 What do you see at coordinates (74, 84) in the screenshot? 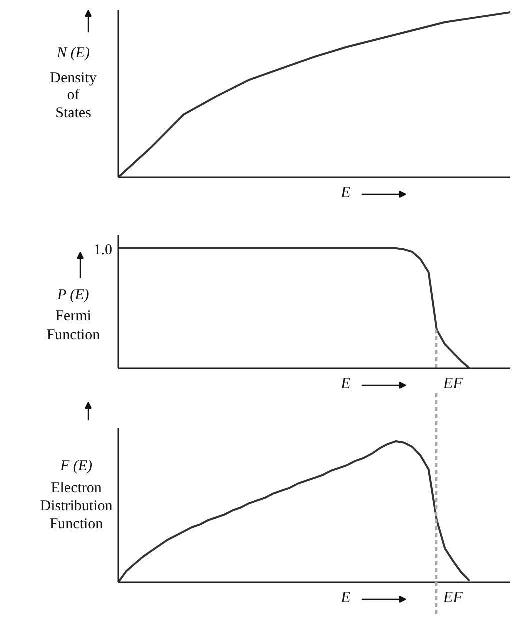
I see `y-axis-title: N (E) Density of States` at bounding box center [74, 84].